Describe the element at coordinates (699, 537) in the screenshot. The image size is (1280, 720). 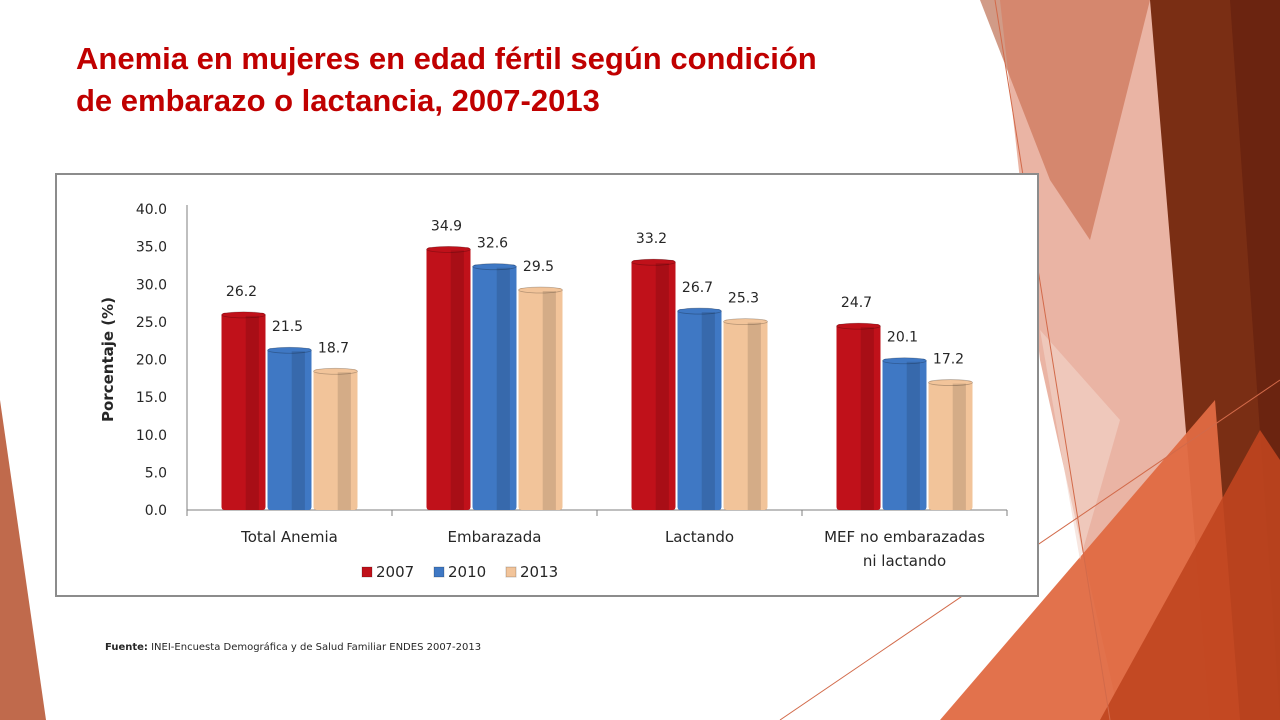
I see `x-category-label: Lactando` at that location.